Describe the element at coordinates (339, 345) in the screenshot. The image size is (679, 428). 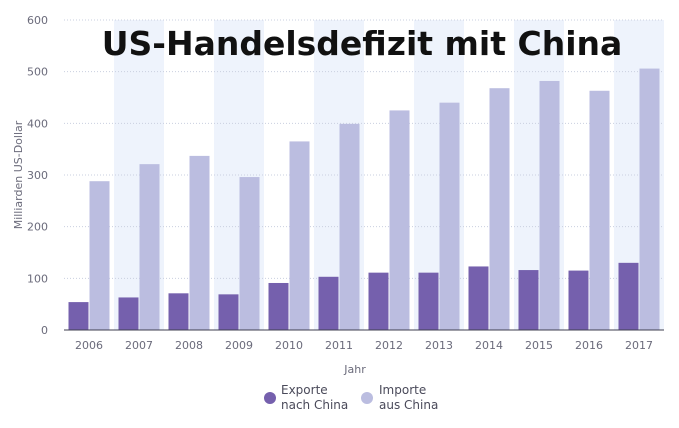
I see `x-tick-label: 2011` at that location.